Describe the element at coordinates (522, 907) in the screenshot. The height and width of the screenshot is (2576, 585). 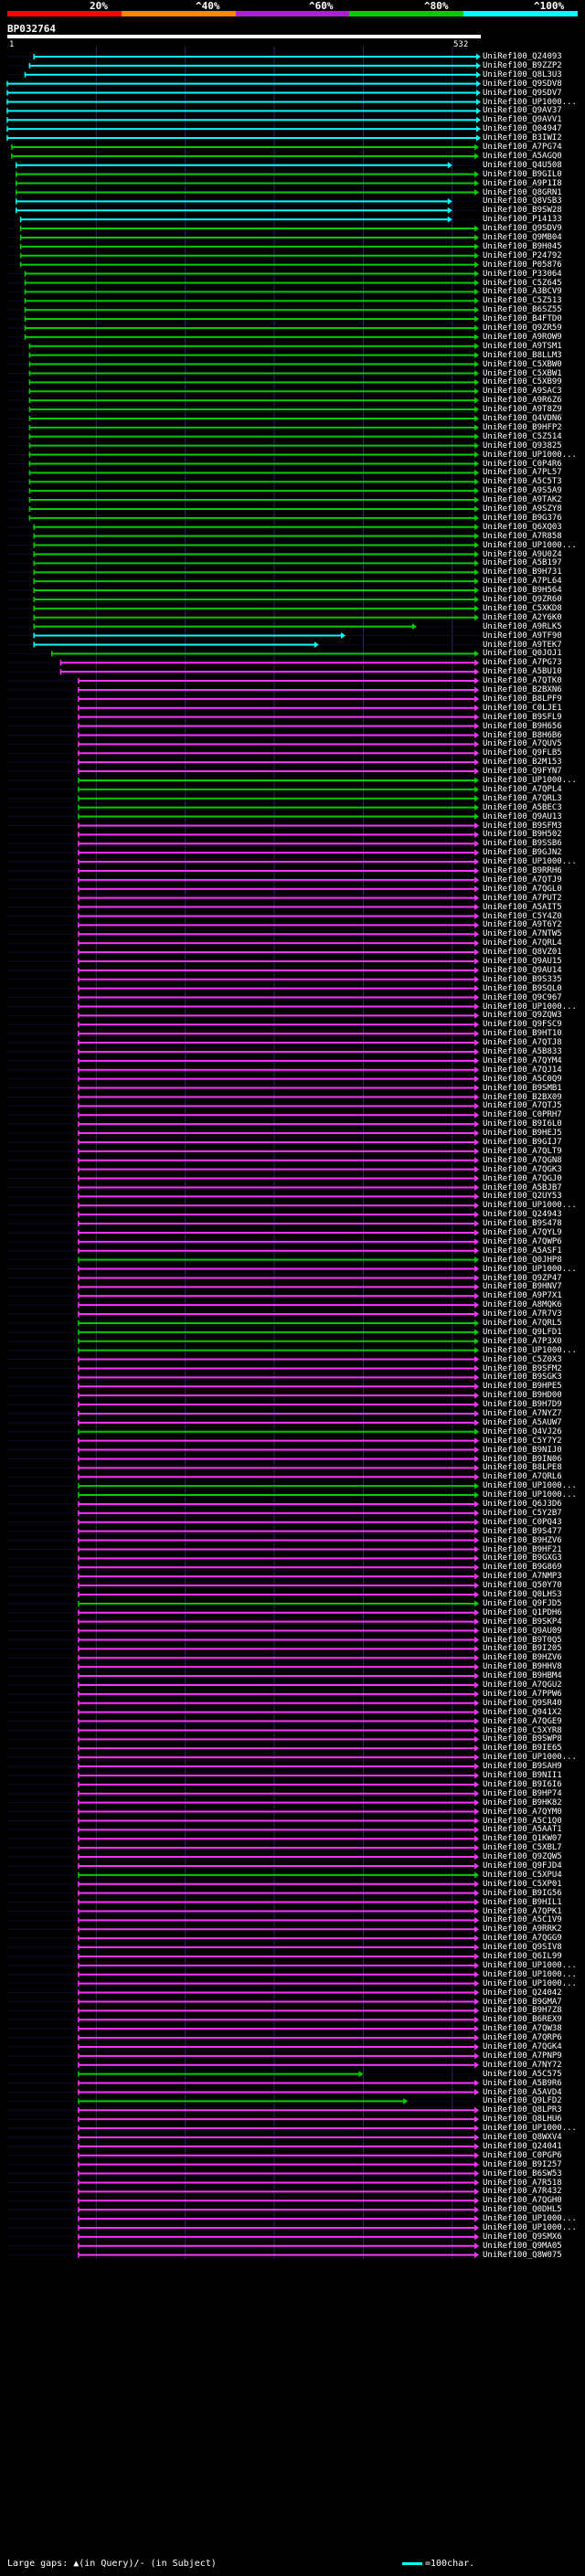
I see `hit-label: UniRef100_A5AIT5` at that location.